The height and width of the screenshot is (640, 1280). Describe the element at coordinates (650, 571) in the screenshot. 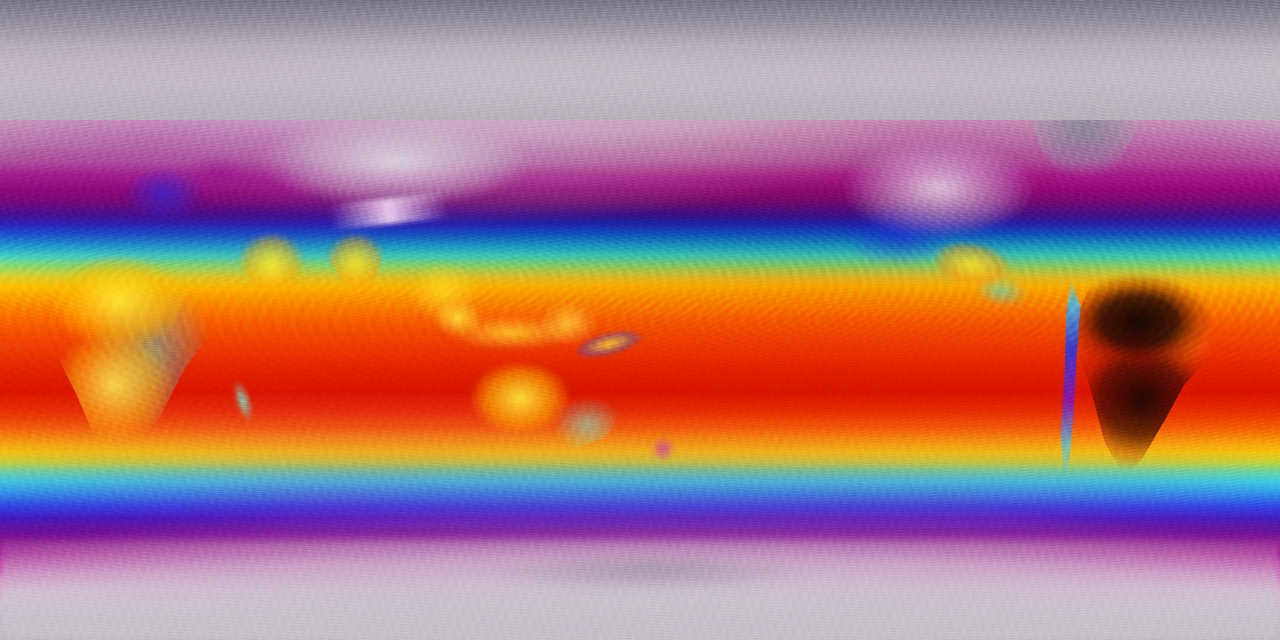

I see `region-antarctica-interior` at that location.